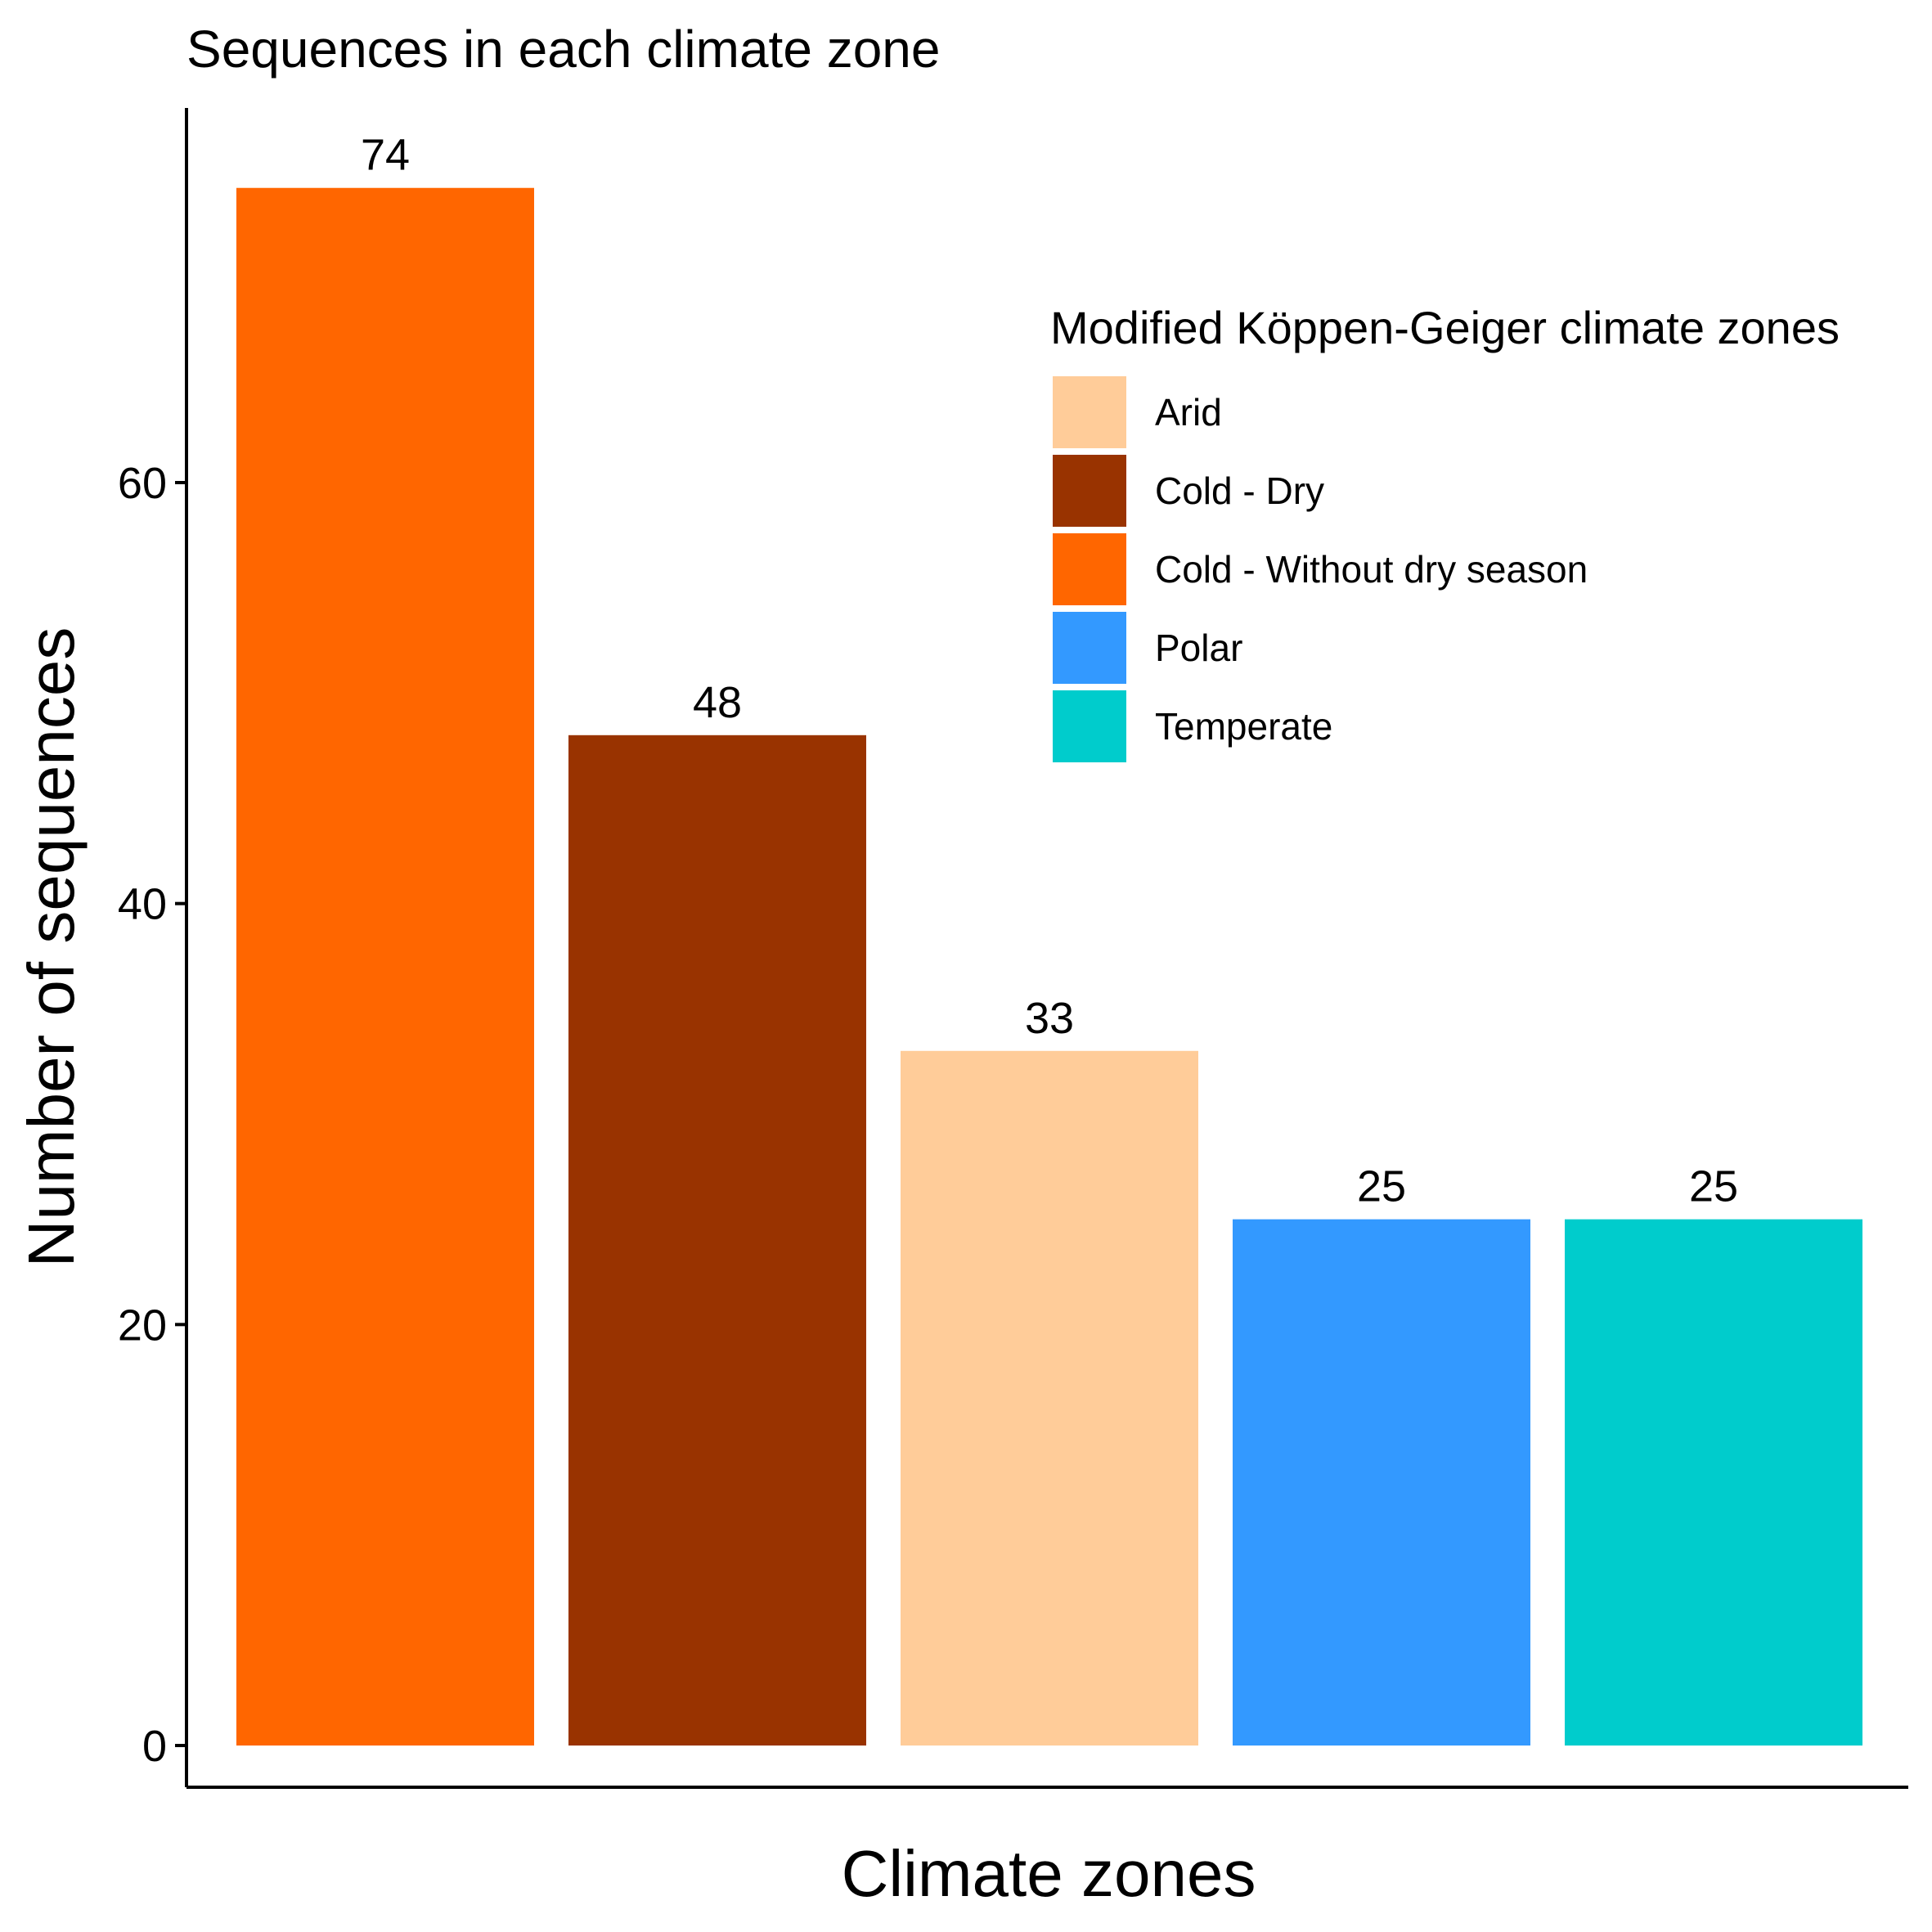  I want to click on legend-label: Cold - Dry, so click(1240, 491).